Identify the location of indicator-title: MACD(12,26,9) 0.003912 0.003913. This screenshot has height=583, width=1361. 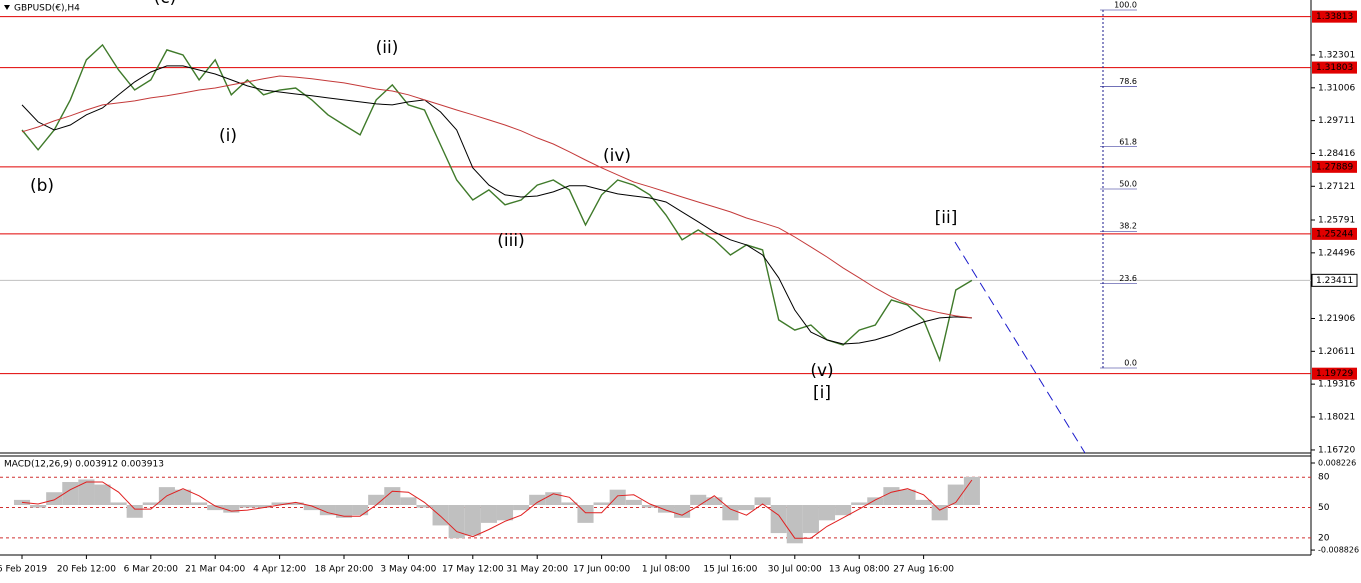
(84, 465).